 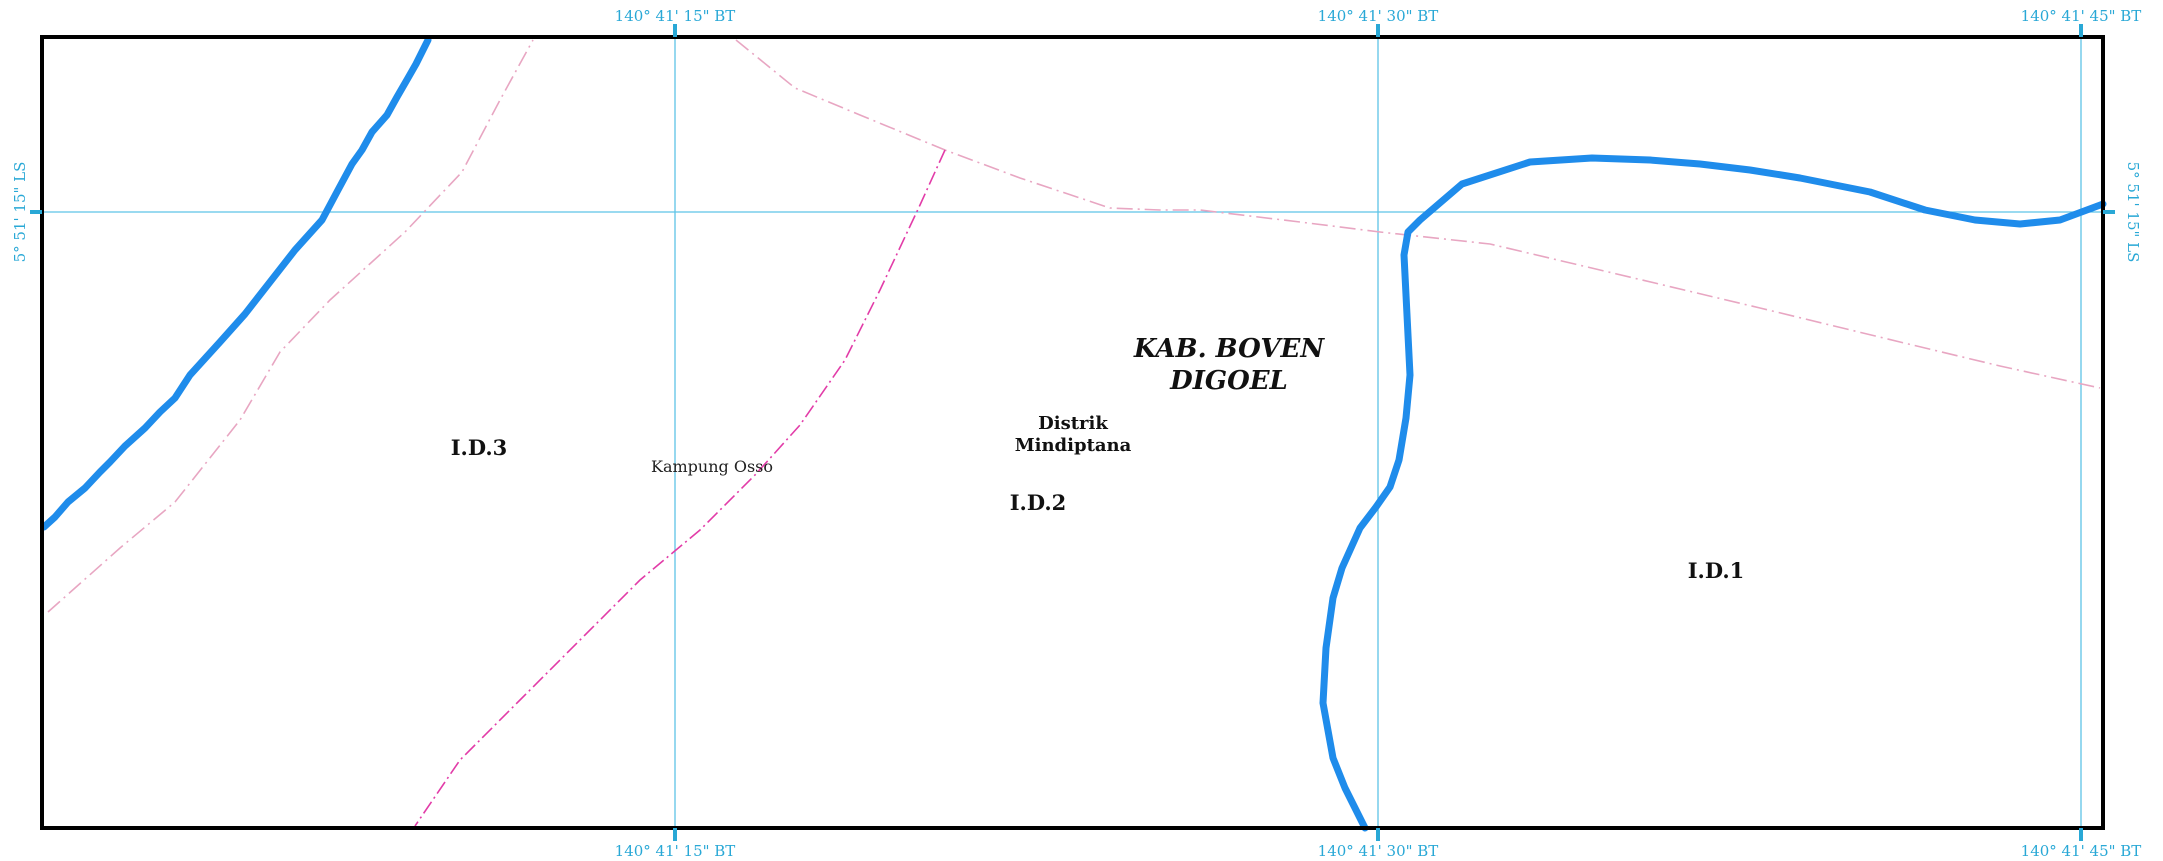 I want to click on coord-label-top-3: 140° 41' 45" BT, so click(x=2081, y=16).